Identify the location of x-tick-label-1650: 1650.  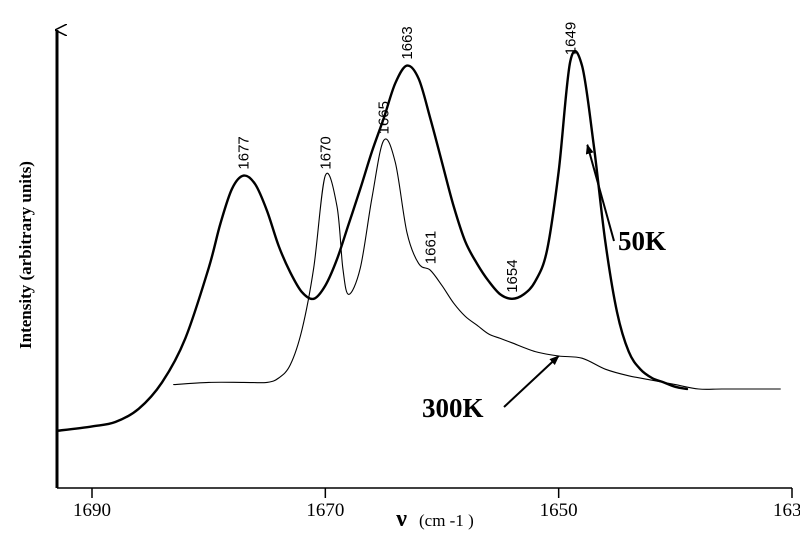
(559, 510).